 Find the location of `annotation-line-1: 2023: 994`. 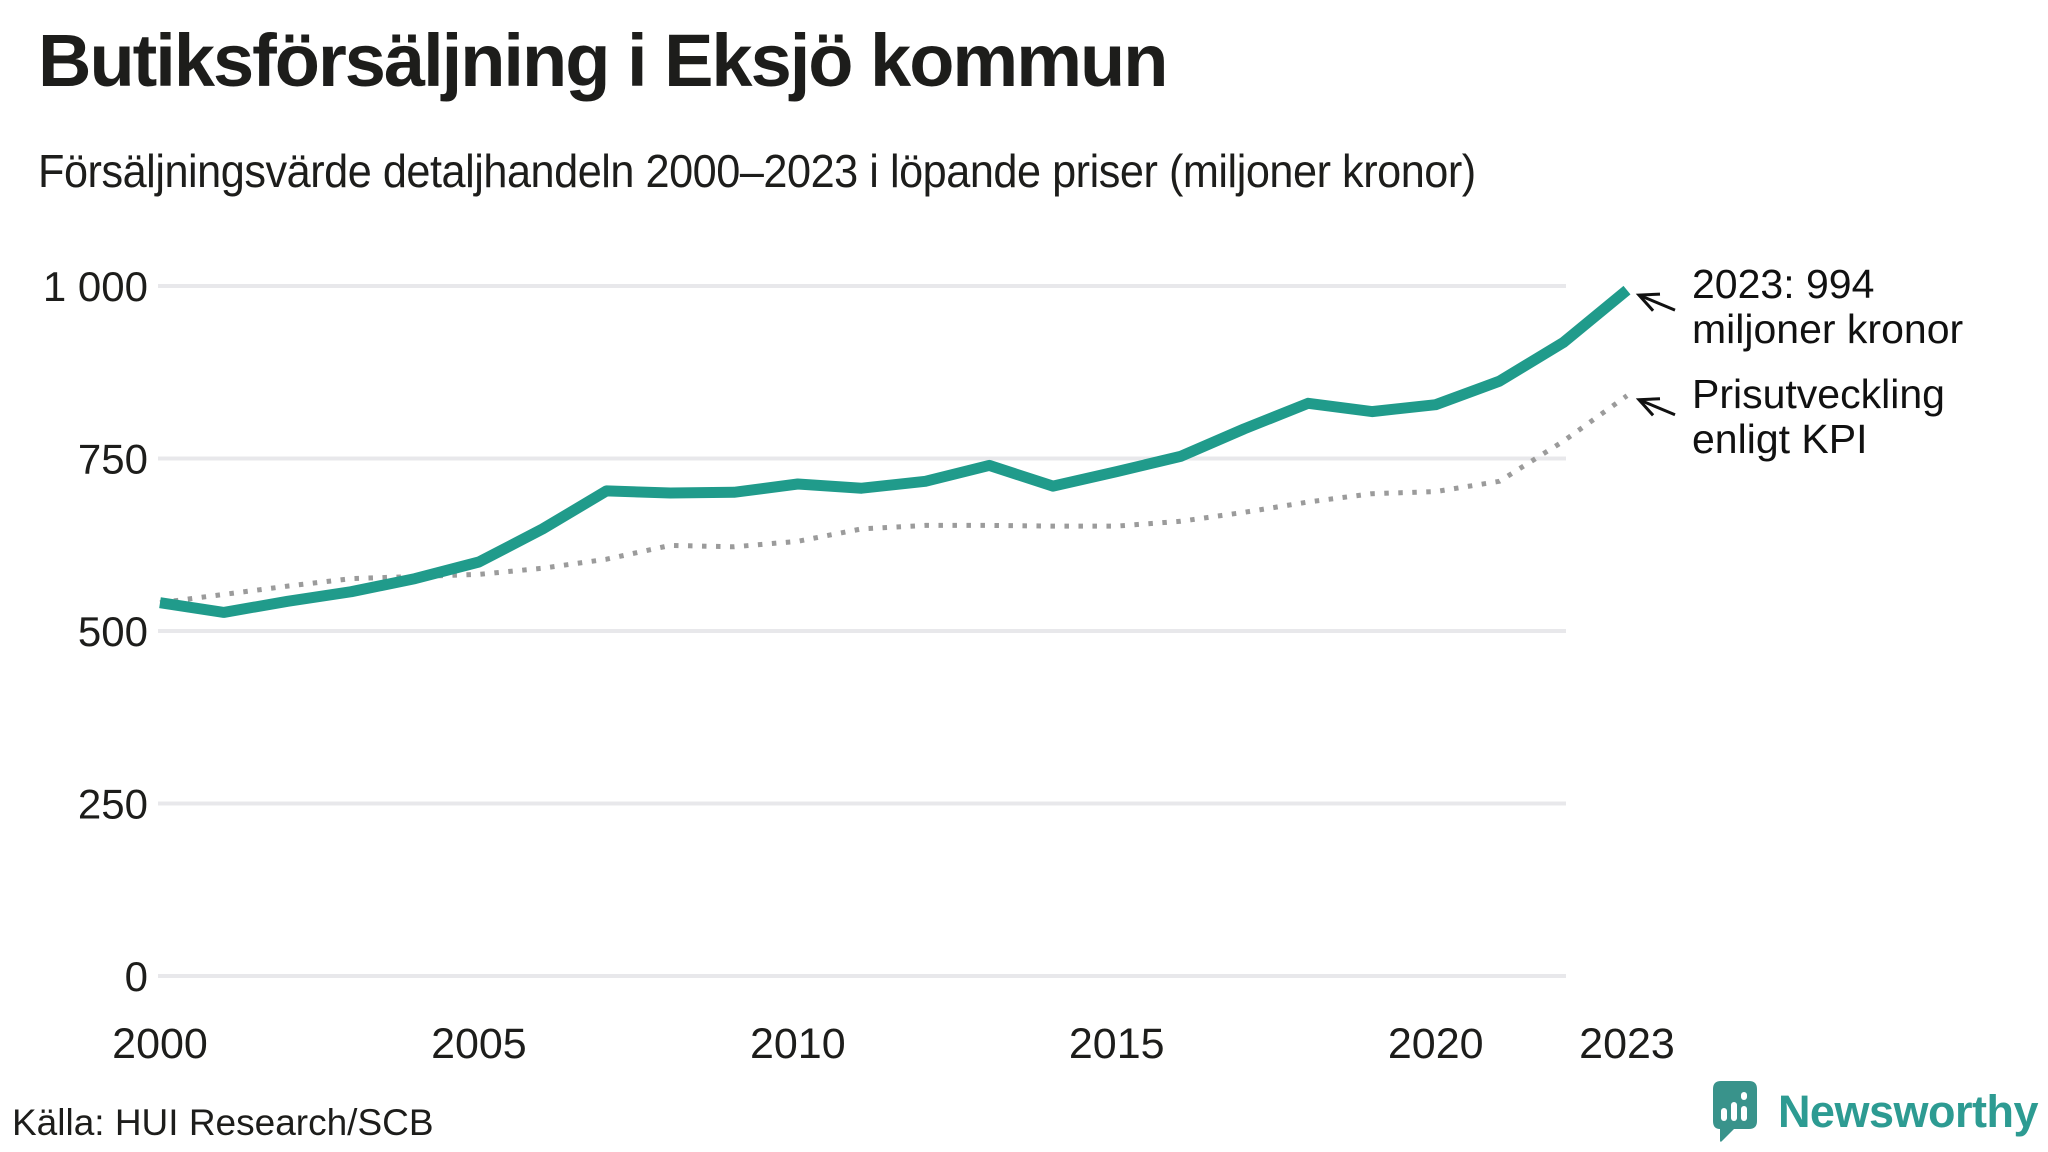

annotation-line-1: 2023: 994 is located at coordinates (1783, 284).